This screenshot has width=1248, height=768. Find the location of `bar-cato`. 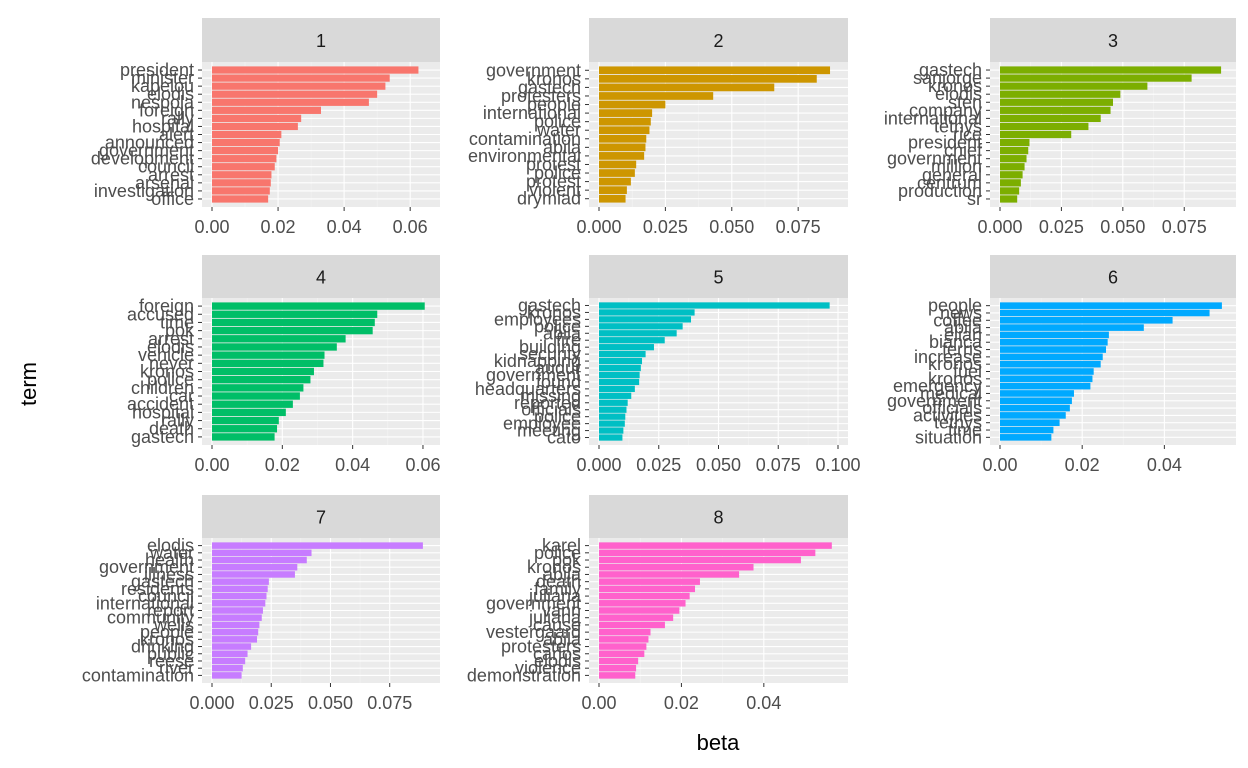

bar-cato is located at coordinates (611, 437).